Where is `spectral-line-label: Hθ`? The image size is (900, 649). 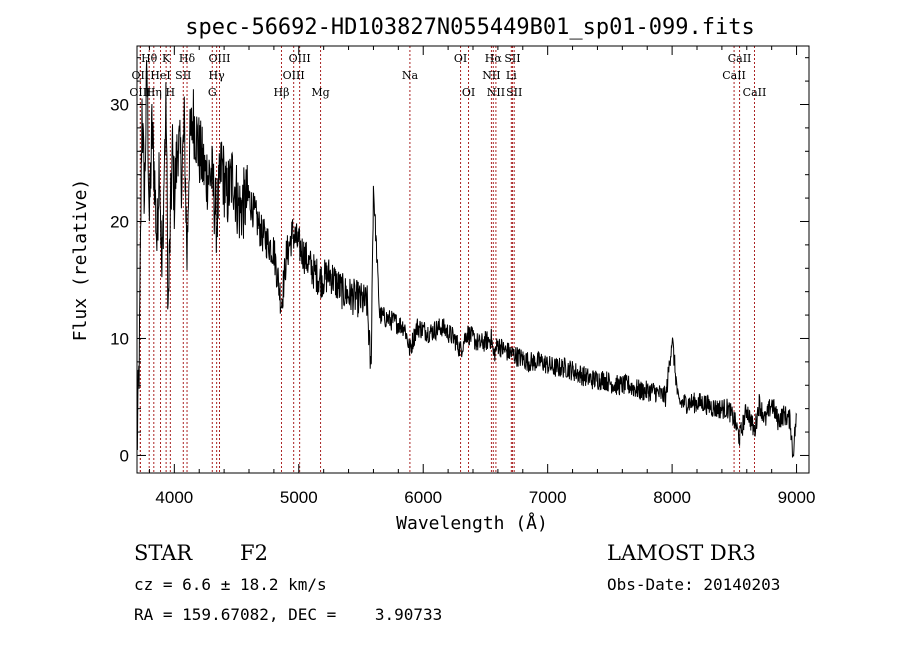
spectral-line-label: Hθ is located at coordinates (149, 58).